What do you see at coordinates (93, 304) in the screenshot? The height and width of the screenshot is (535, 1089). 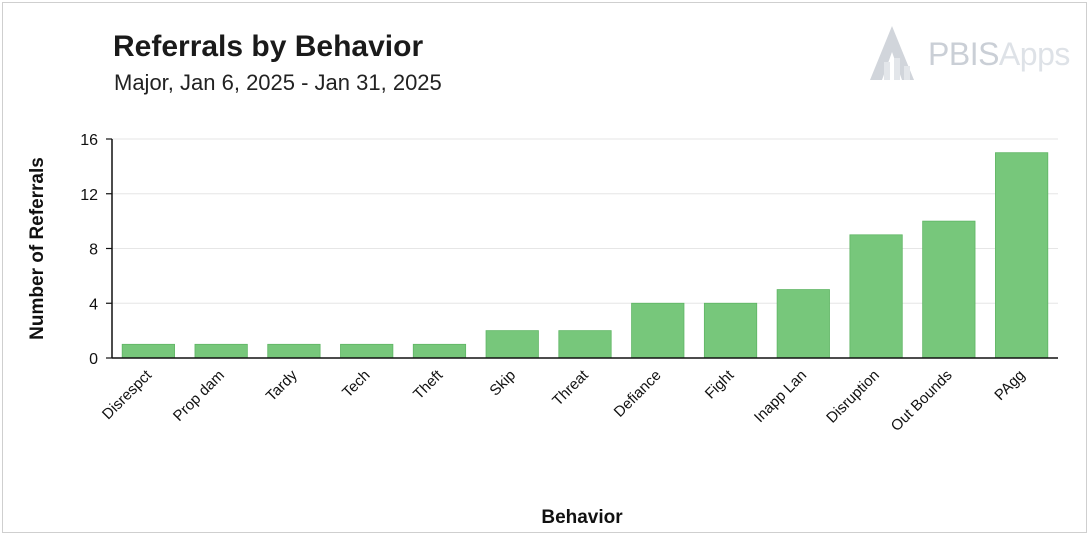 I see `y-tick-label: 4` at bounding box center [93, 304].